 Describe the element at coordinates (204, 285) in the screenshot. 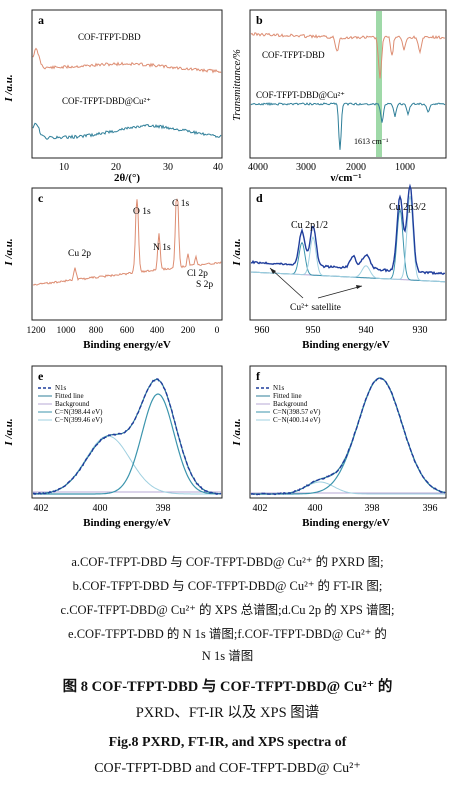

I see `panel-c-peak-label: S 2p` at that location.